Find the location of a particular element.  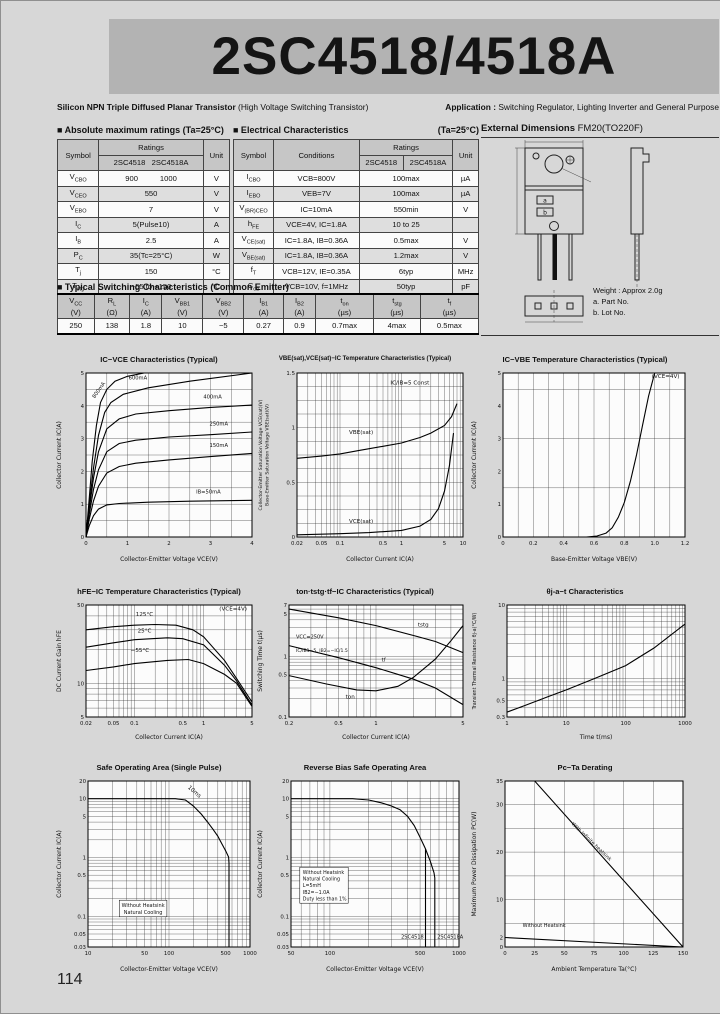

switching-value: 4max is located at coordinates (397, 326).